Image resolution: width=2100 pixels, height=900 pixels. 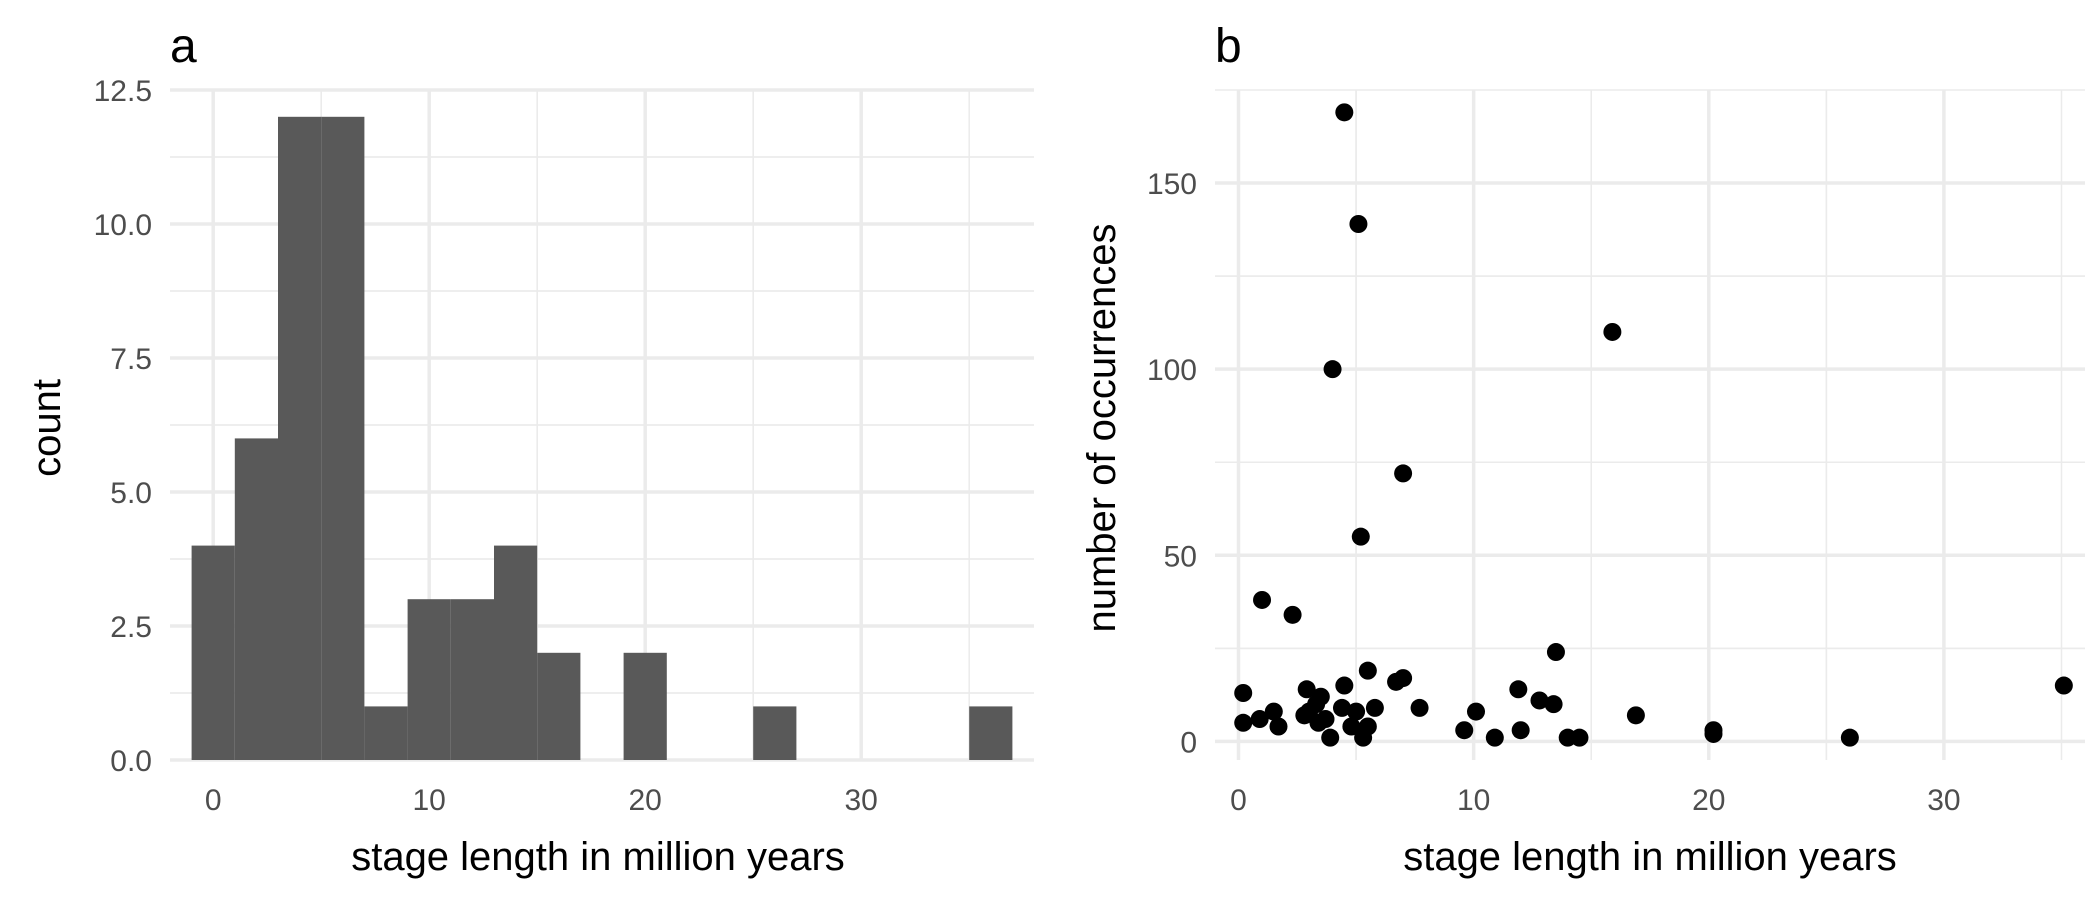 I want to click on panel-b-y-axis-title: number of occurrences, so click(x=1102, y=427).